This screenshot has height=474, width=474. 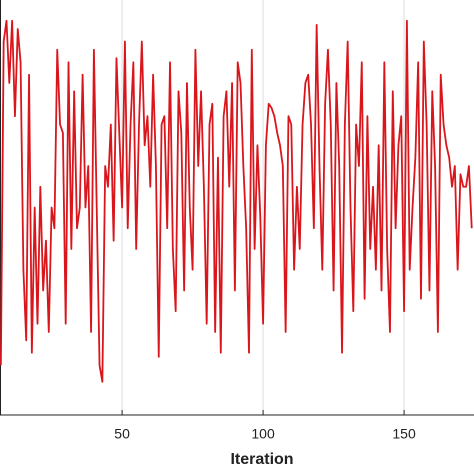 What do you see at coordinates (404, 434) in the screenshot?
I see `x-tick-label: 150` at bounding box center [404, 434].